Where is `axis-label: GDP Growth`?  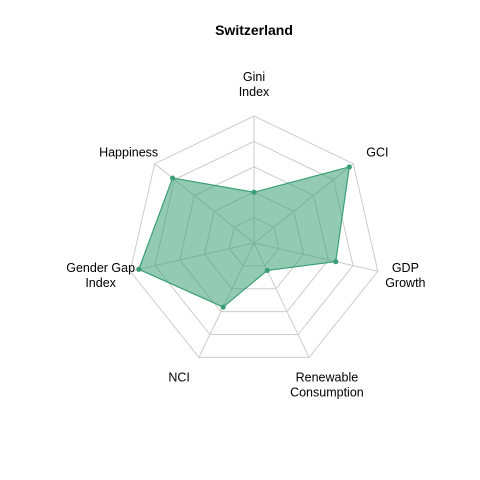
axis-label: GDP Growth is located at coordinates (405, 275).